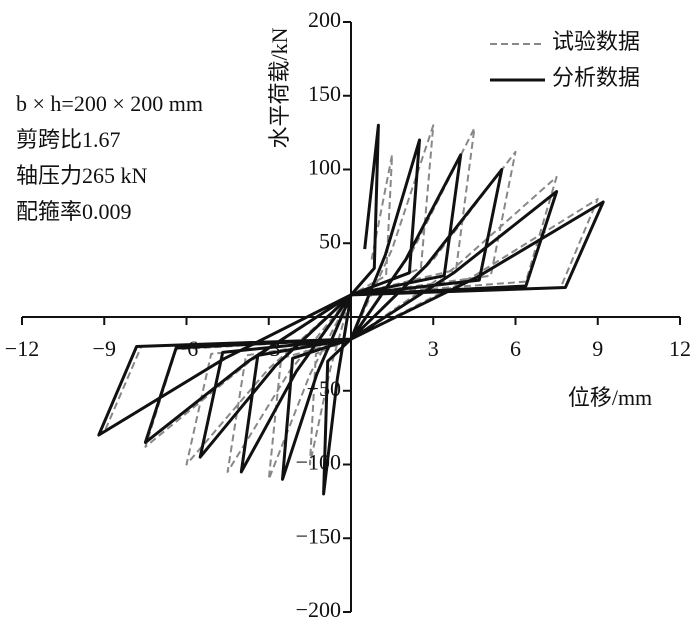  Describe the element at coordinates (324, 93) in the screenshot. I see `y-tick-label: 150` at that location.